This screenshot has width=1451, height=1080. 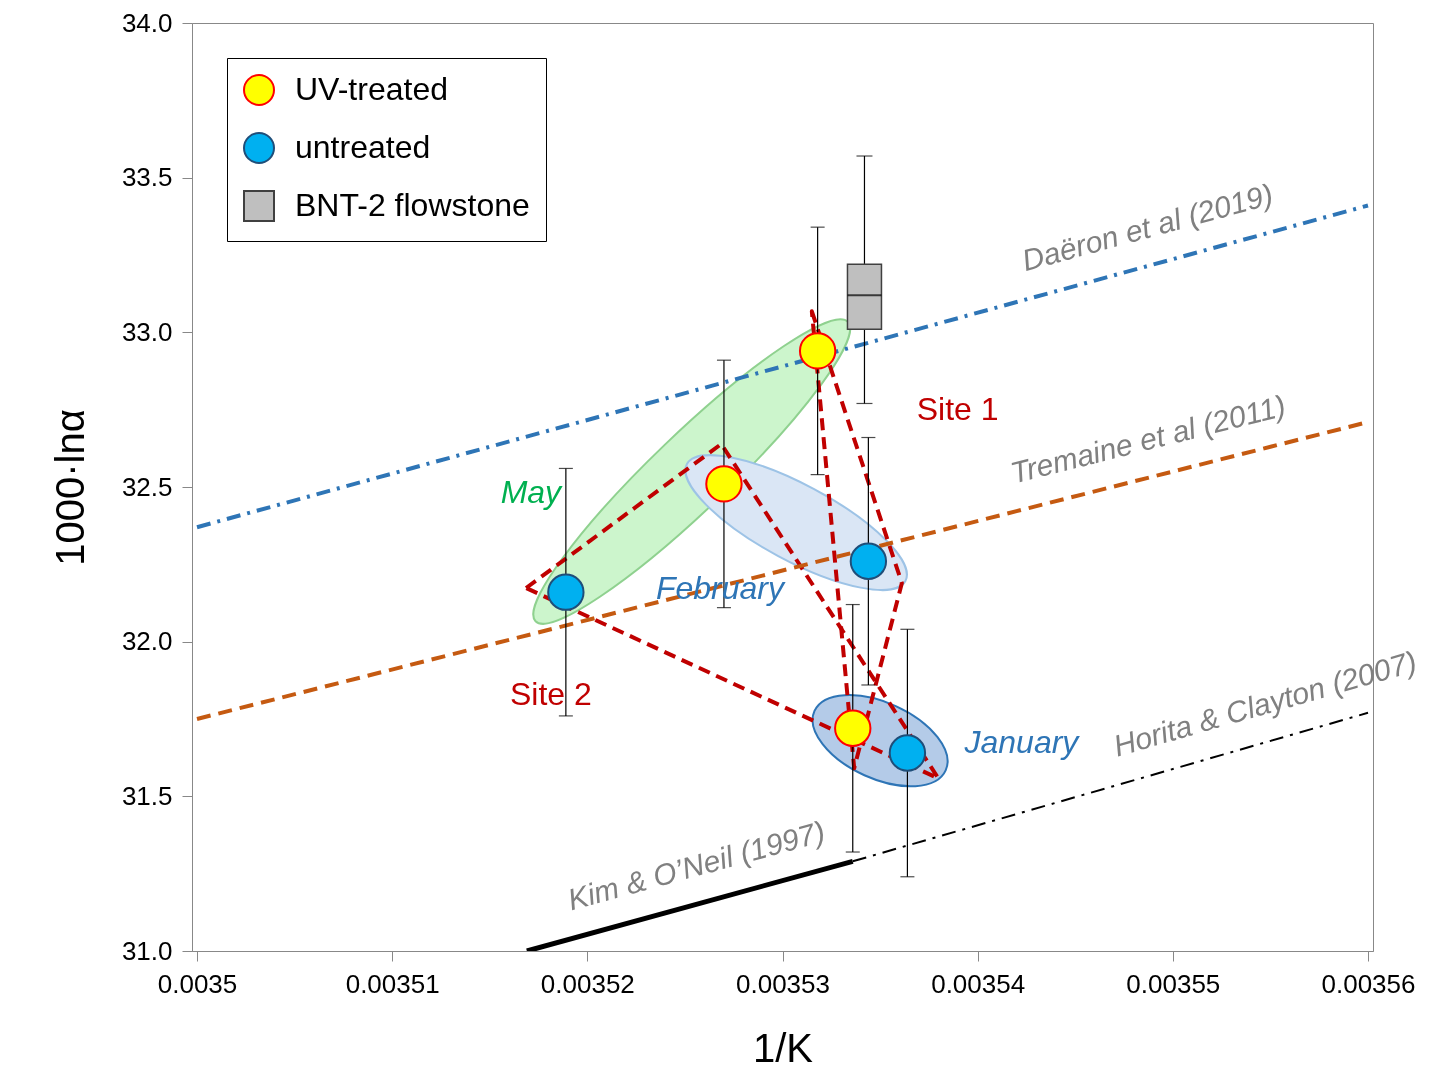 I want to click on x-tick-label: 0.00351, so click(x=392, y=983).